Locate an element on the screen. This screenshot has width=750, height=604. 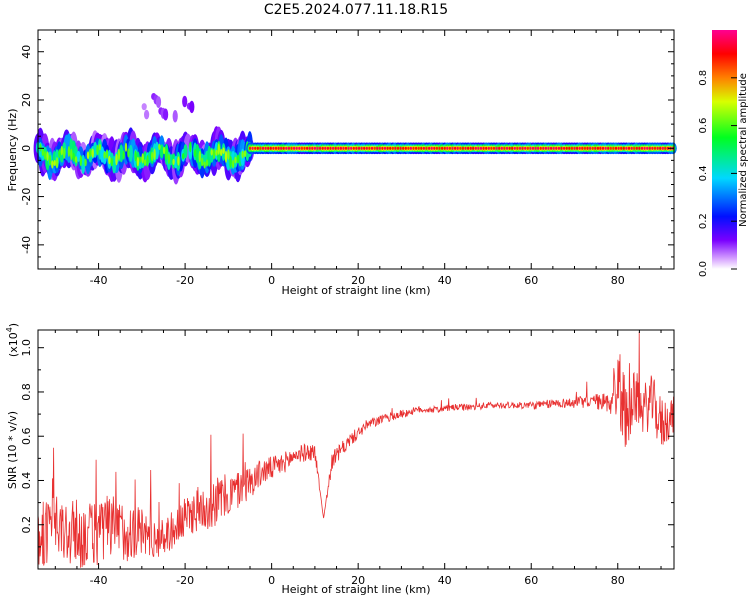
colorbar-gradient is located at coordinates (724, 149).